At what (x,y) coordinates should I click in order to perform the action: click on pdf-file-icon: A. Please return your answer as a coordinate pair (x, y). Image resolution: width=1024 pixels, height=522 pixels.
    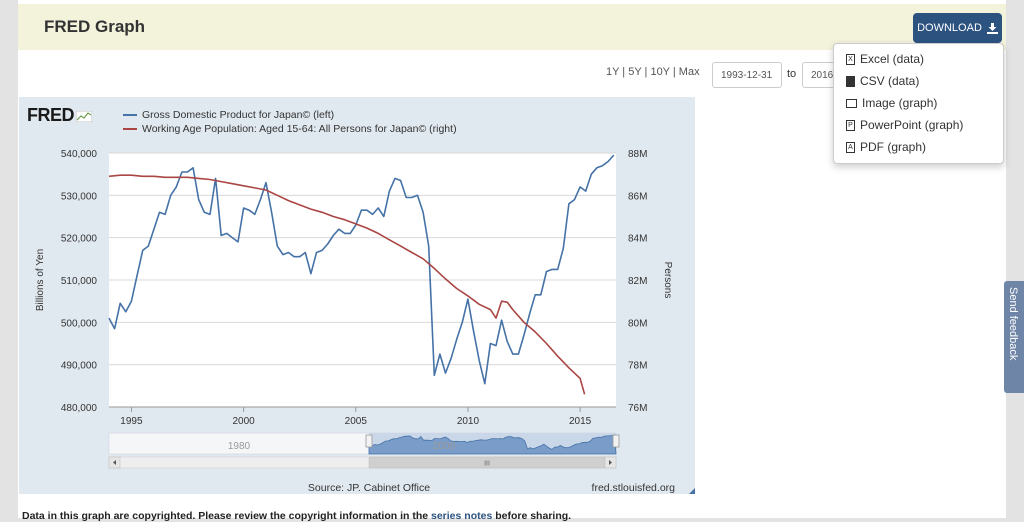
    Looking at the image, I should click on (850, 147).